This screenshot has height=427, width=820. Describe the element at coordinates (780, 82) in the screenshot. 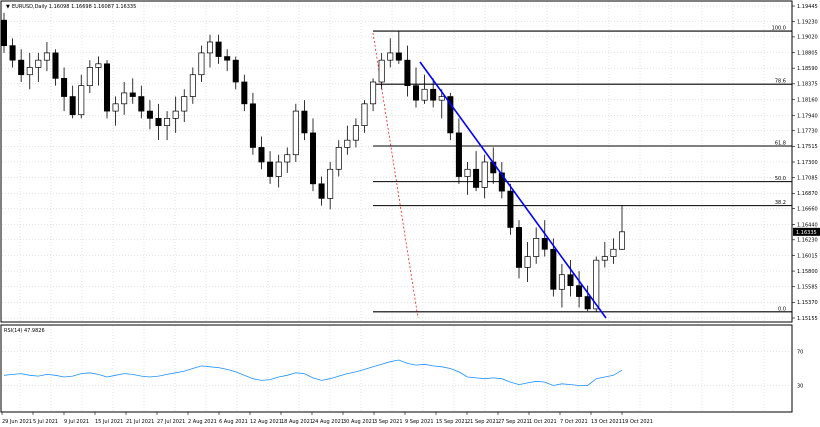

I see `fib-level-label: 78.6` at that location.